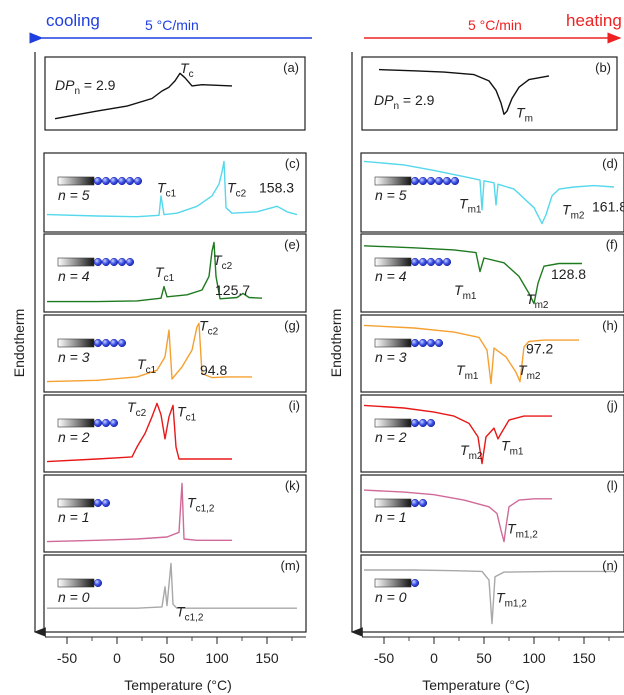  I want to click on subplot-b: (b) DPn = 2.9 Tm, so click(489, 93).